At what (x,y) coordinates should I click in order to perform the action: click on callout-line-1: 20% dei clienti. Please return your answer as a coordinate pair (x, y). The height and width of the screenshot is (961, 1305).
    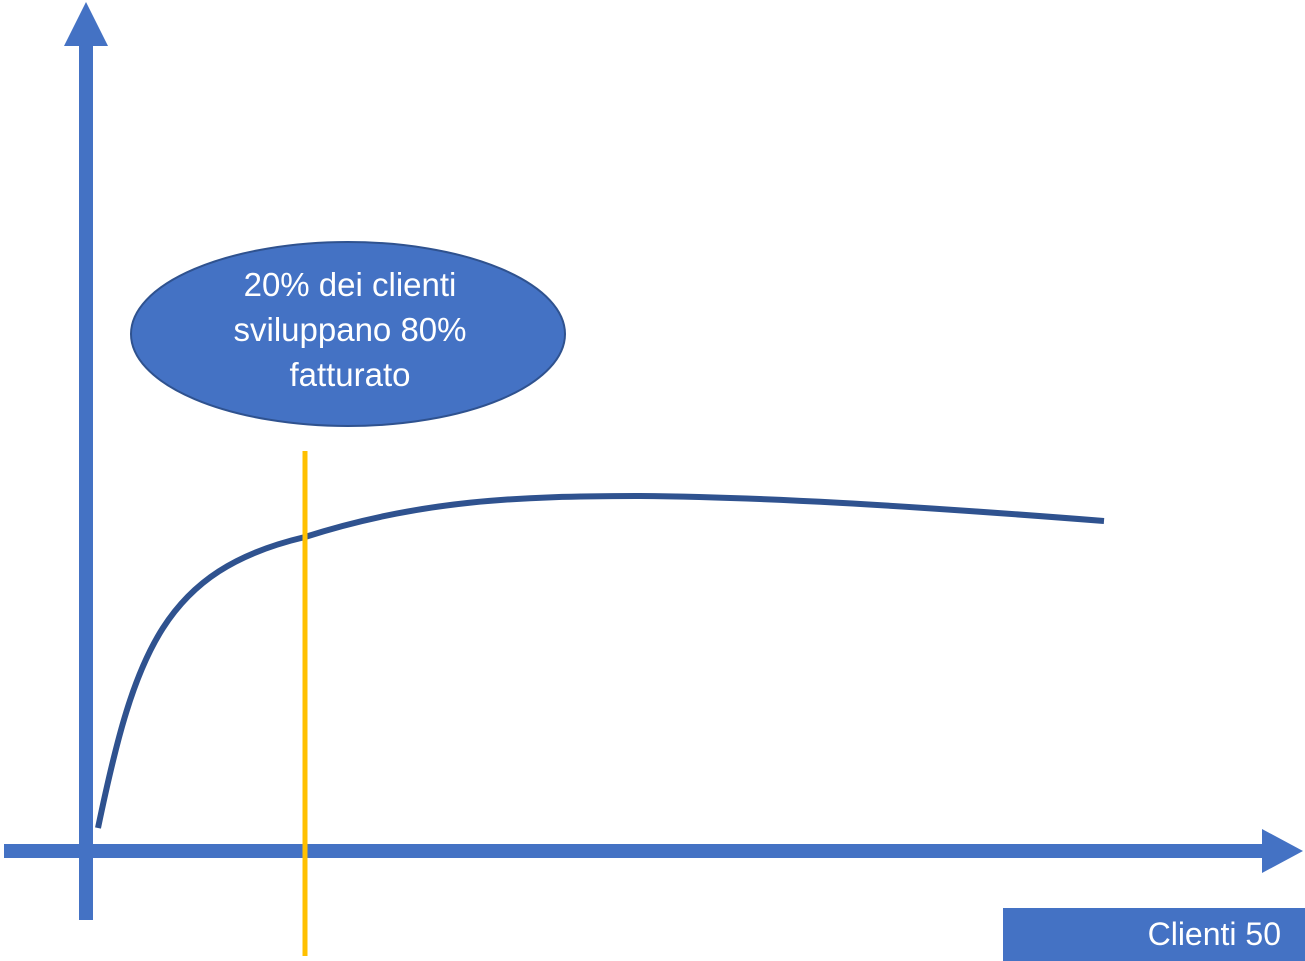
    Looking at the image, I should click on (350, 284).